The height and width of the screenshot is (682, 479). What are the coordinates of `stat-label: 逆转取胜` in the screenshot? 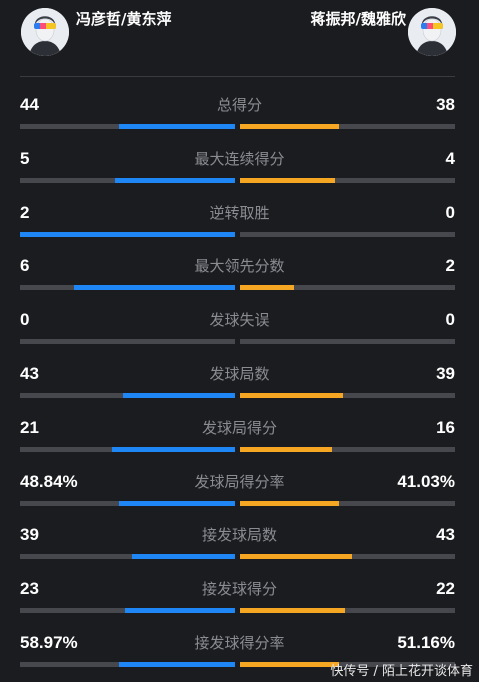 It's located at (239, 212).